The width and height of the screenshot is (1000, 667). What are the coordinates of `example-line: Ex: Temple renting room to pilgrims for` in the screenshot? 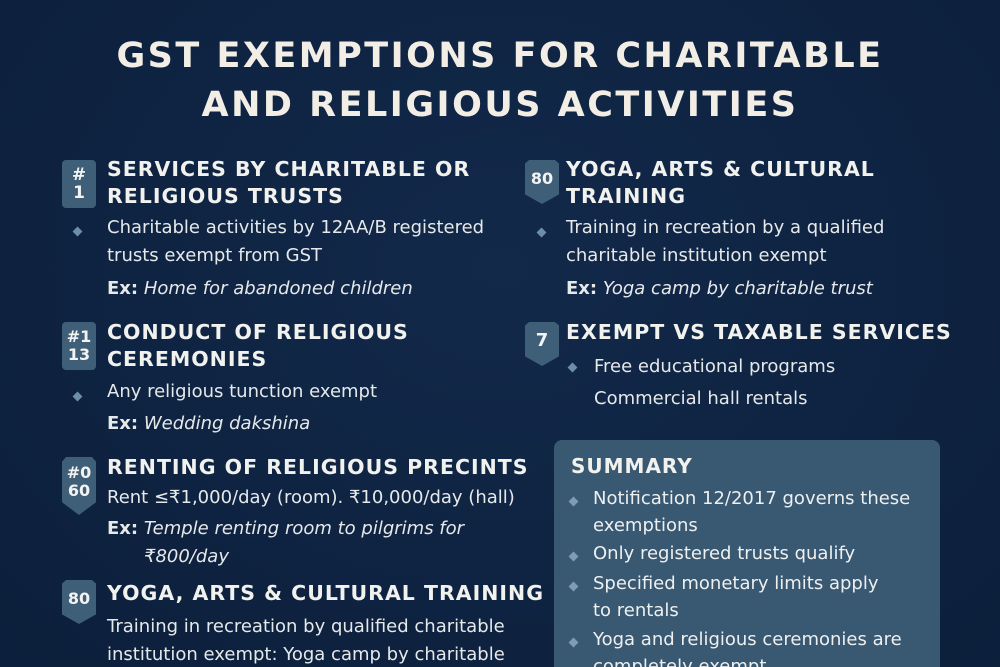 It's located at (285, 529).